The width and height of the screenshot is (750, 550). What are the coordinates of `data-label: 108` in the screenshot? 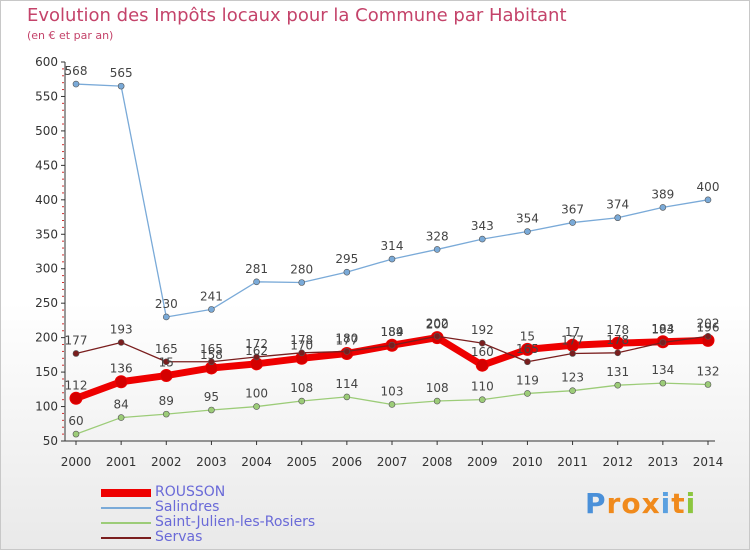 It's located at (437, 388).